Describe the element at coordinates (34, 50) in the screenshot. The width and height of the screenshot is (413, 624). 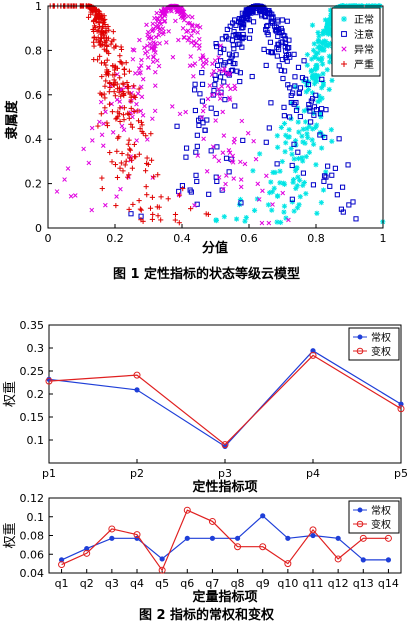
I see `y-tick-label: 0.8` at that location.